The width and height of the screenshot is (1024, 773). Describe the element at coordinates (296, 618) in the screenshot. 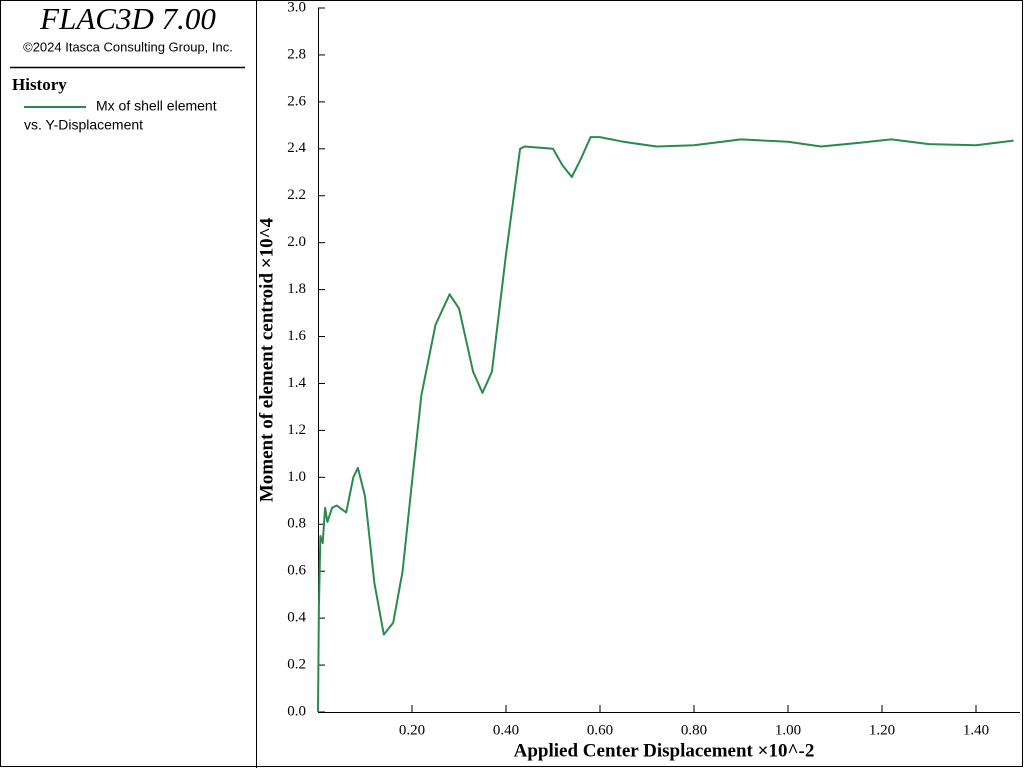

I see `y-tick-label: 0.4` at that location.